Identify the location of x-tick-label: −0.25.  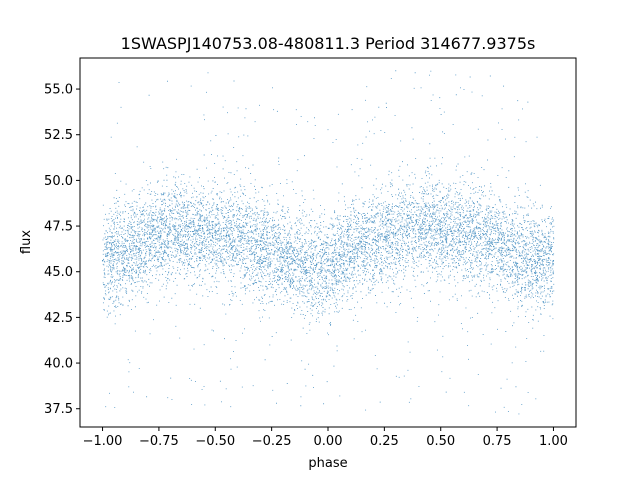
(272, 441).